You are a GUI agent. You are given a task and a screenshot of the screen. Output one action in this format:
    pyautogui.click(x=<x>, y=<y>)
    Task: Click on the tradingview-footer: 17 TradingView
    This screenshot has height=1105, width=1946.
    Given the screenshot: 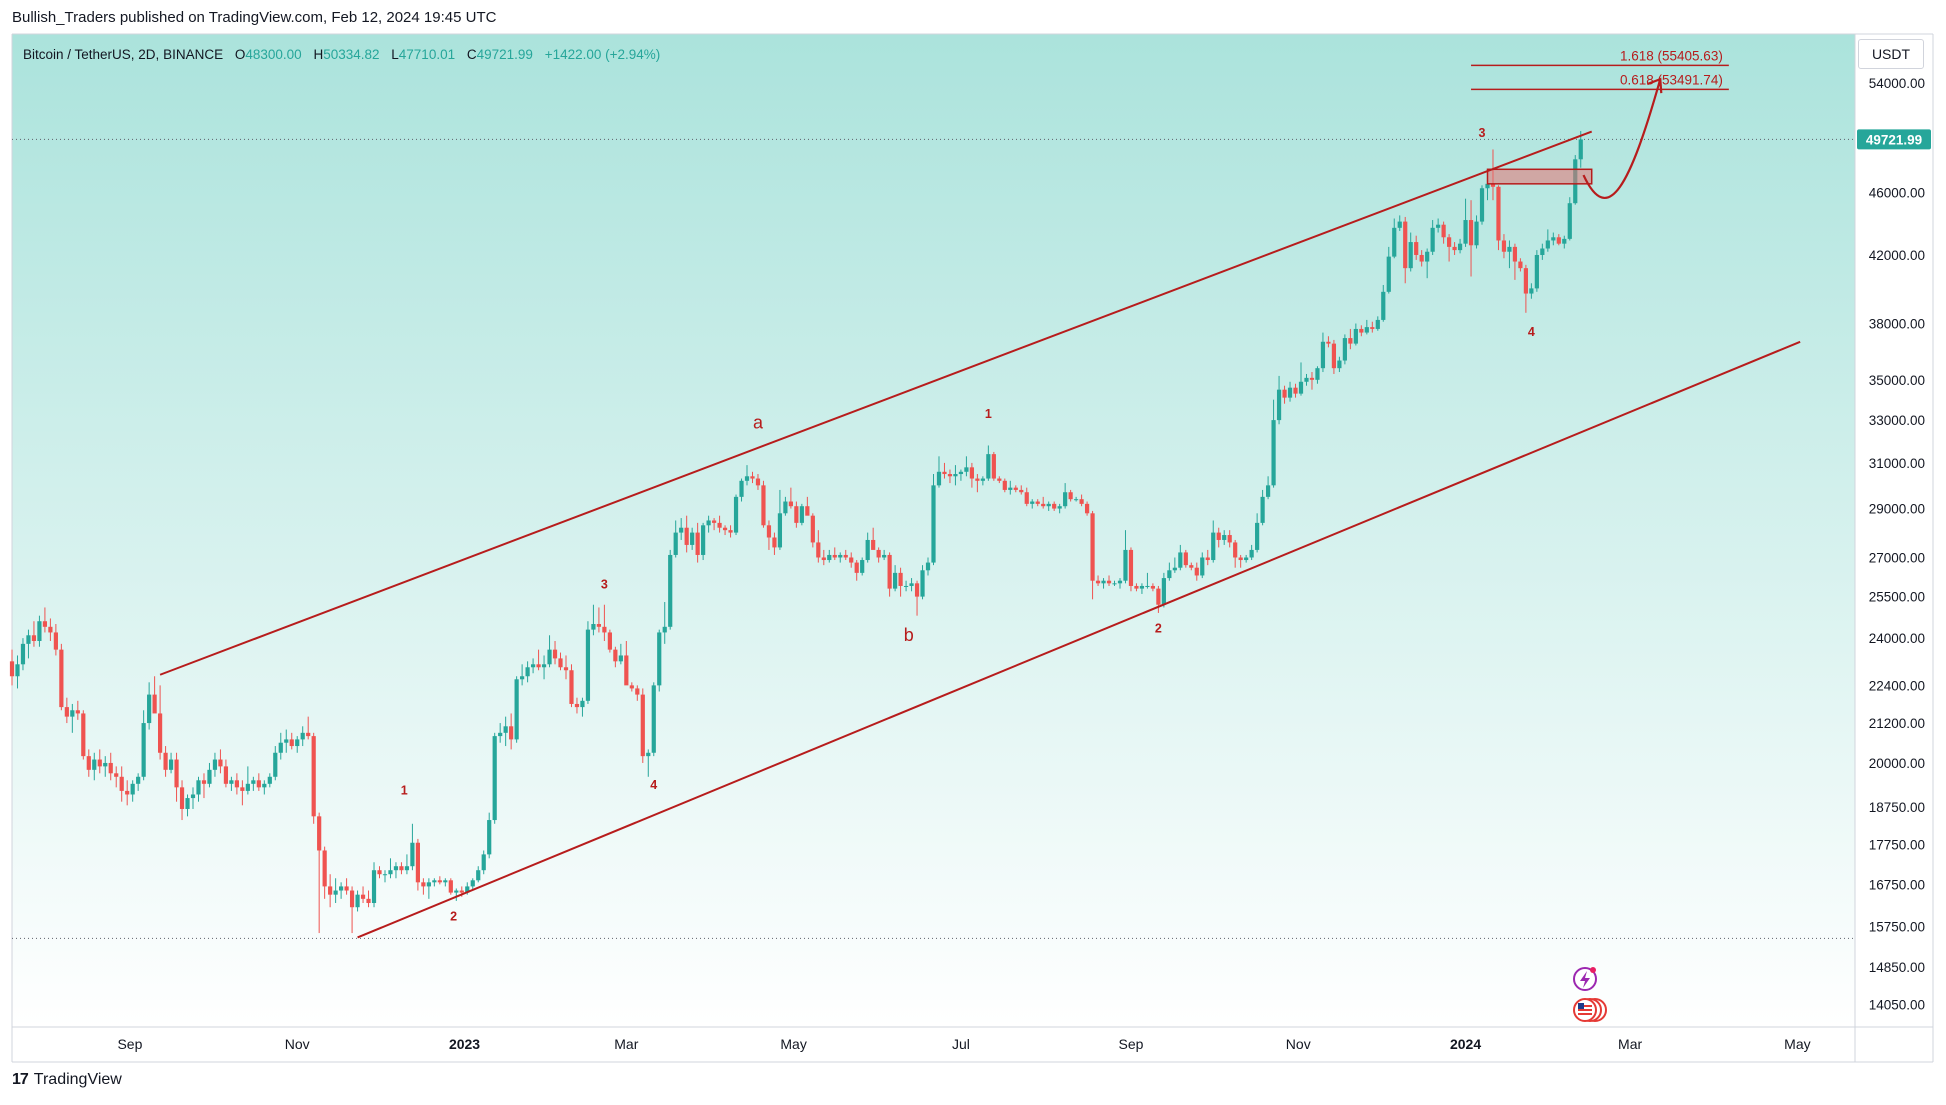 What is the action you would take?
    pyautogui.click(x=67, y=1080)
    